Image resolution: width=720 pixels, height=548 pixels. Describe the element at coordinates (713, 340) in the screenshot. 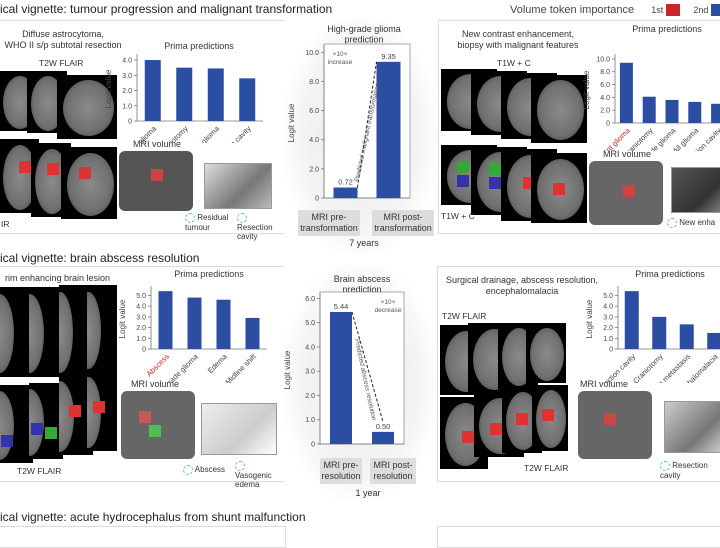

I see `bar-encephalomalacia` at that location.